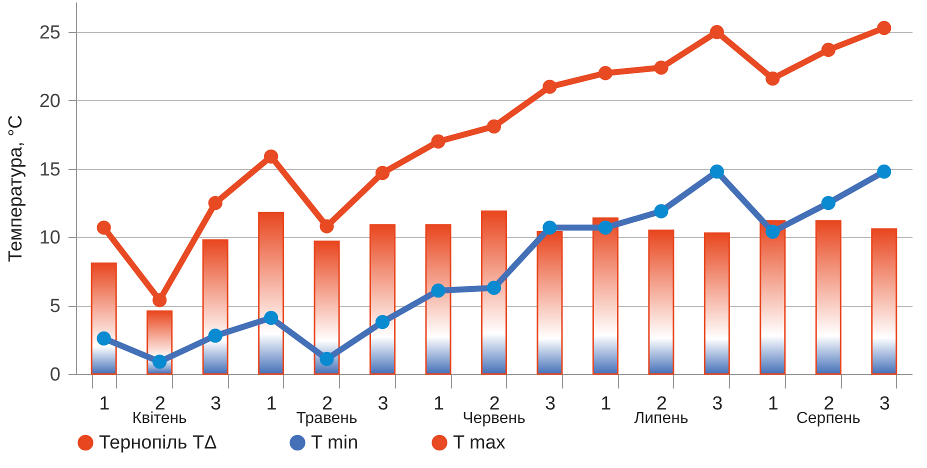 The width and height of the screenshot is (927, 468). I want to click on y-axis-title: Температура, °C, so click(15, 188).